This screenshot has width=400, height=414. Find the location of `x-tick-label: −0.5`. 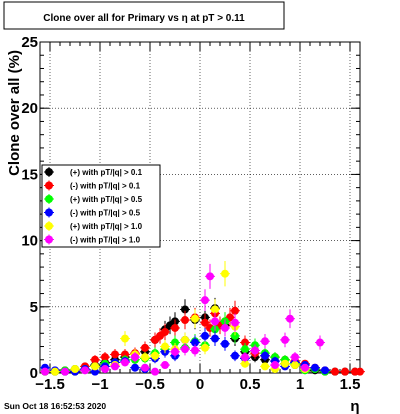

x-tick-label: −0.5 is located at coordinates (150, 384).